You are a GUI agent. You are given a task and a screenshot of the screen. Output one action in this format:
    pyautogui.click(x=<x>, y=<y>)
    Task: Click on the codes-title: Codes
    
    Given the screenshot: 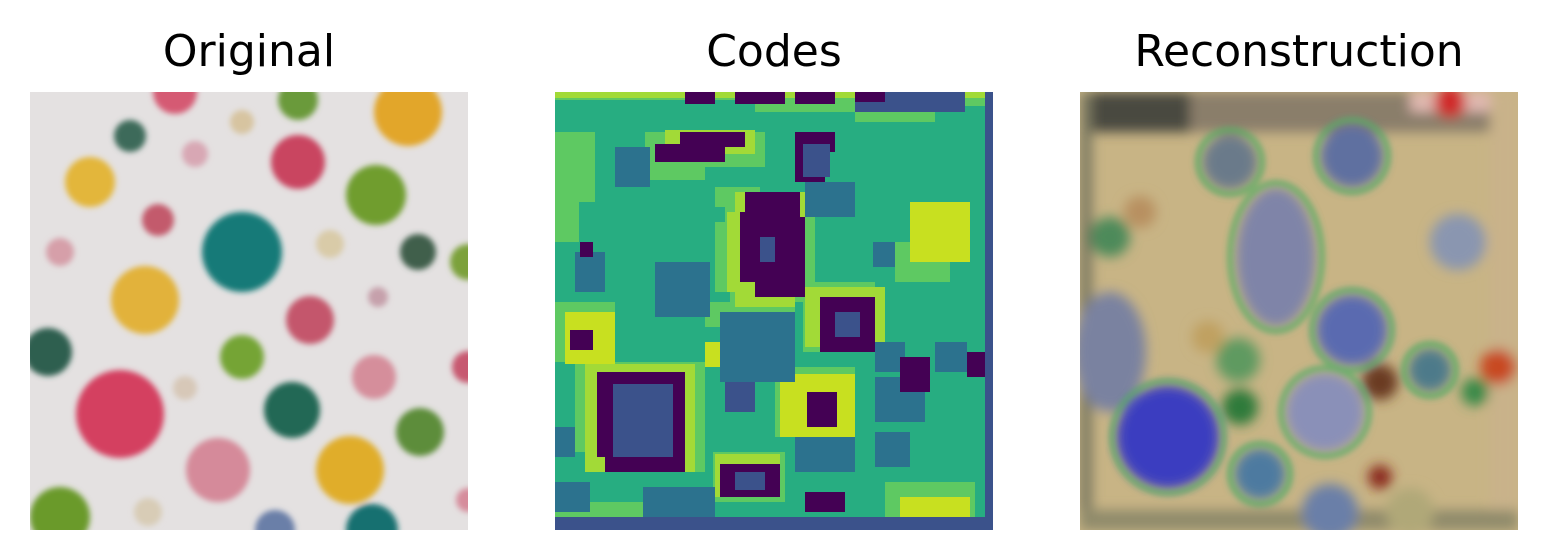 What is the action you would take?
    pyautogui.click(x=774, y=51)
    